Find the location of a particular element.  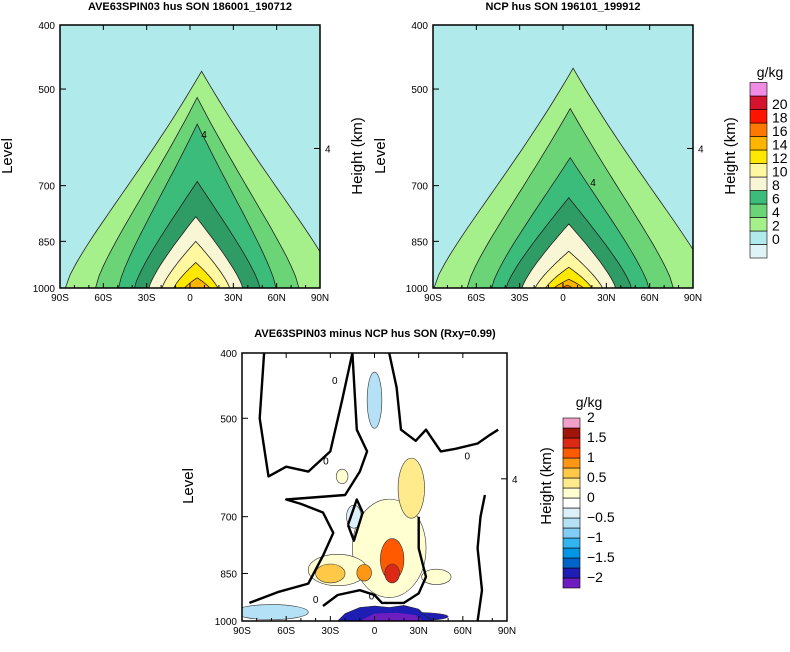

panel2-contour-lines is located at coordinates (563, 177).